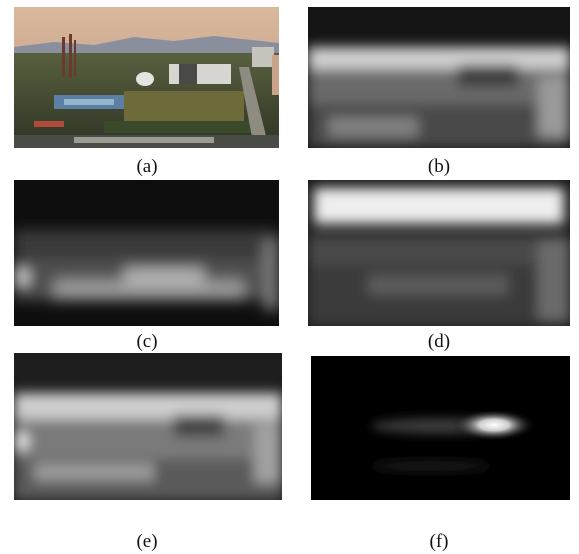 The width and height of the screenshot is (579, 554). I want to click on saliency-map-e, so click(148, 426).